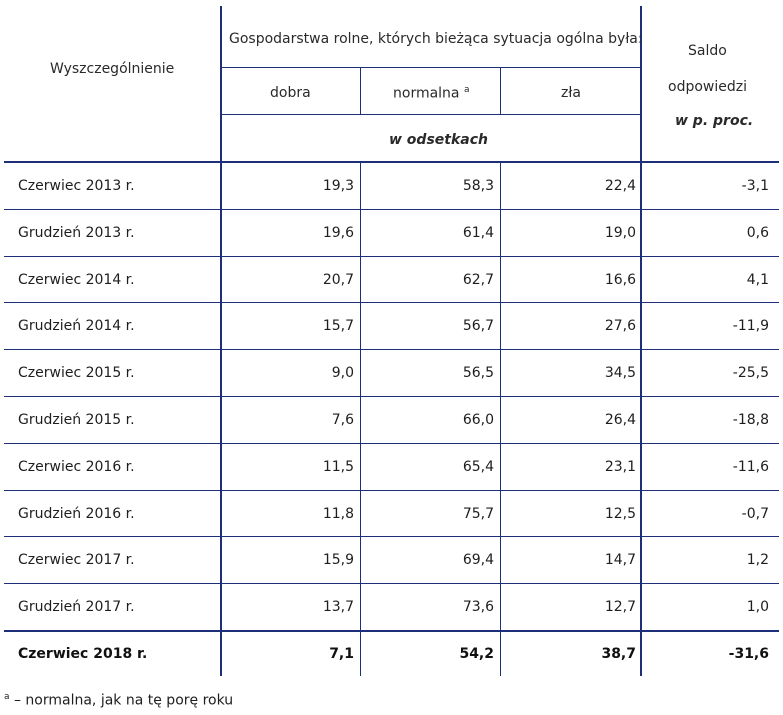  What do you see at coordinates (620, 560) in the screenshot?
I see `cell-bad: 14,7` at bounding box center [620, 560].